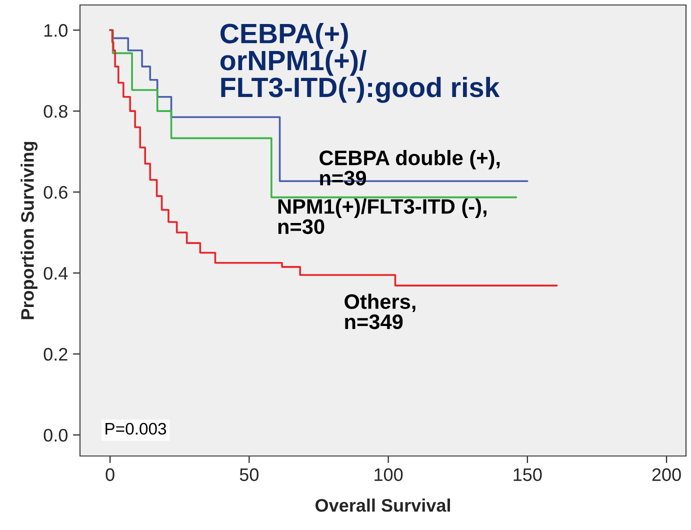  I want to click on y-tick-label: 0.4, so click(56, 273).